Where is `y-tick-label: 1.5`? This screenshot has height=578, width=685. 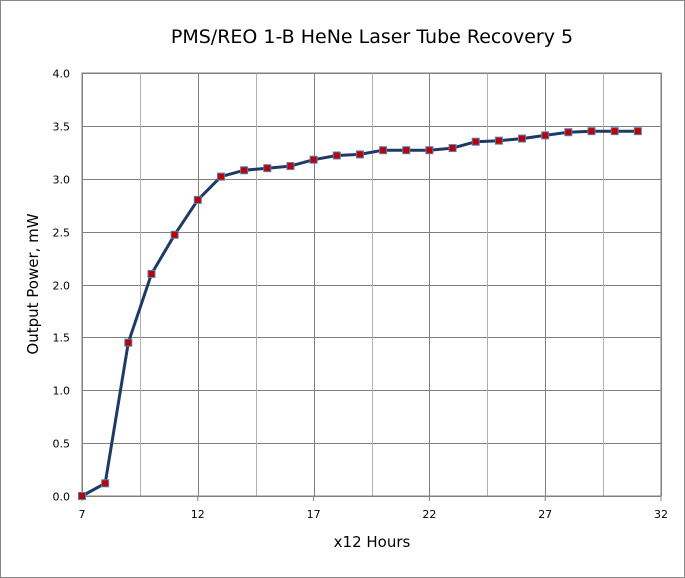 y-tick-label: 1.5 is located at coordinates (62, 338).